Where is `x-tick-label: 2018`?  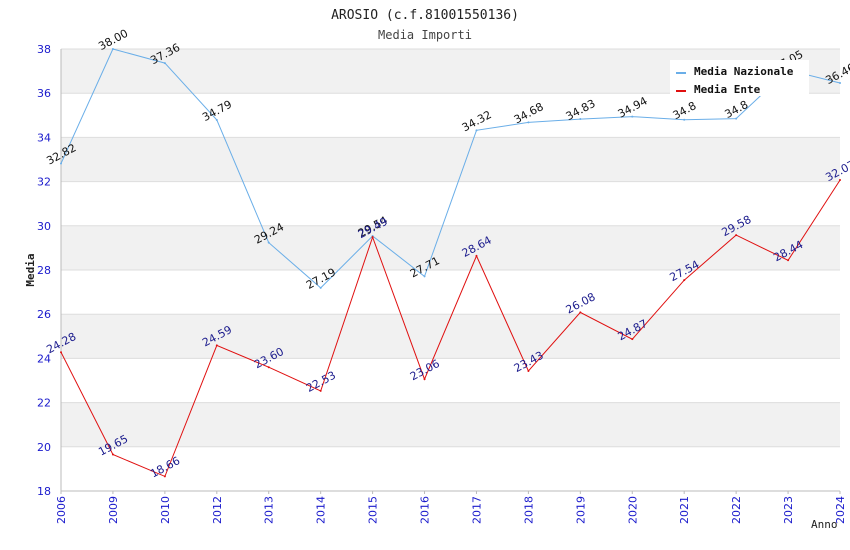
x-tick-label: 2018 is located at coordinates (528, 510).